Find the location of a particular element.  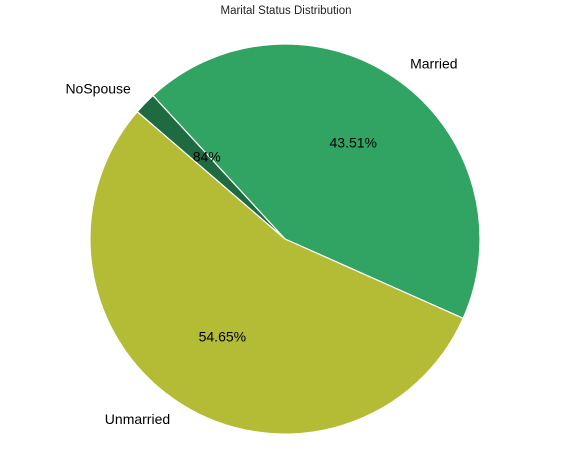

slice-label-married: Married is located at coordinates (433, 63).